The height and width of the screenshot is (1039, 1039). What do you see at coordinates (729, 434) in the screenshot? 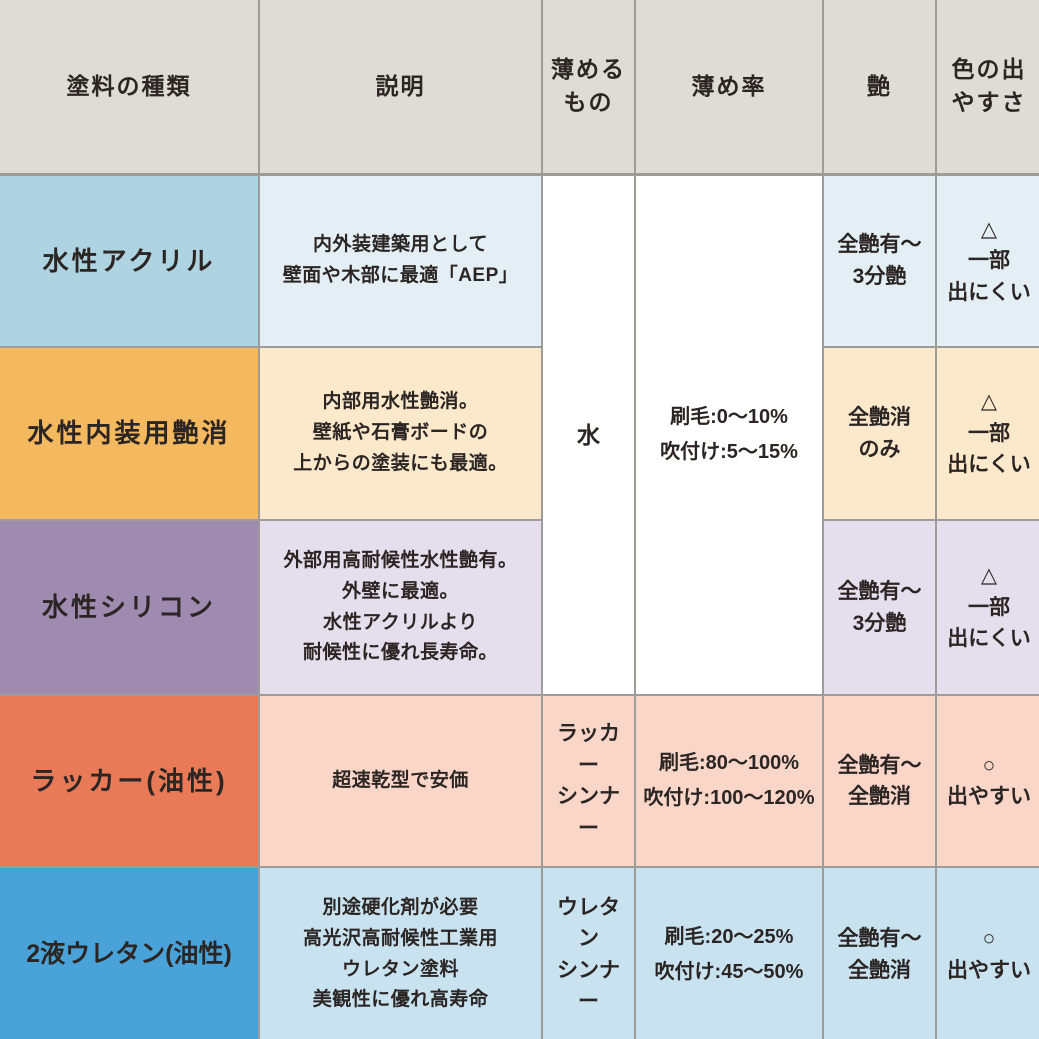
I see `ratio-cell-merged: 刷毛:0〜10% 吹付け:5〜15%` at bounding box center [729, 434].